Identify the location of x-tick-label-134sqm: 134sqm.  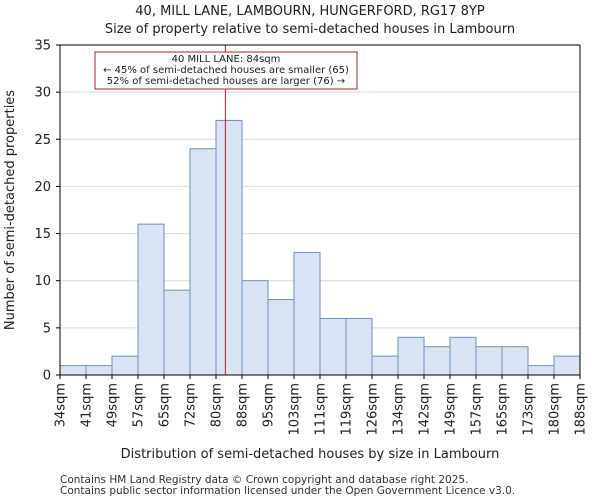
(399, 409).